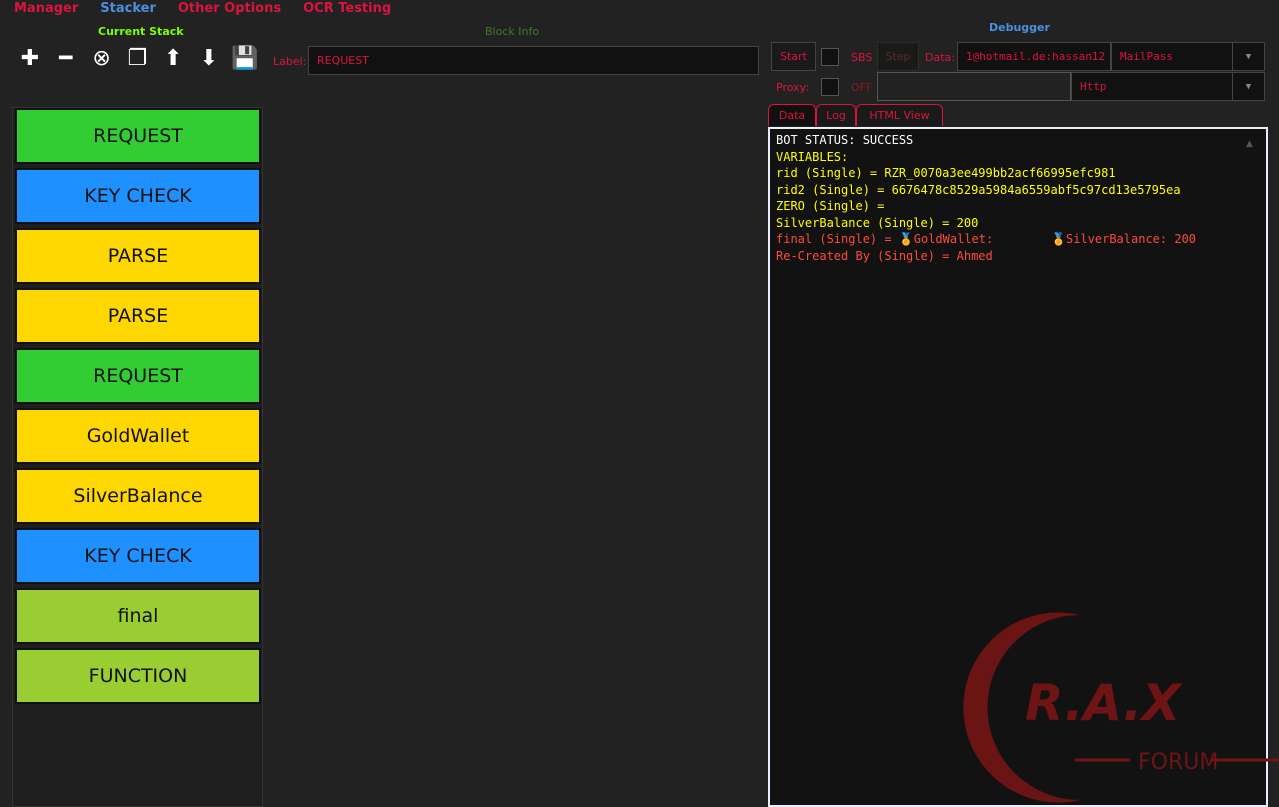 This screenshot has height=807, width=1279. I want to click on label-caption: Label:, so click(290, 61).